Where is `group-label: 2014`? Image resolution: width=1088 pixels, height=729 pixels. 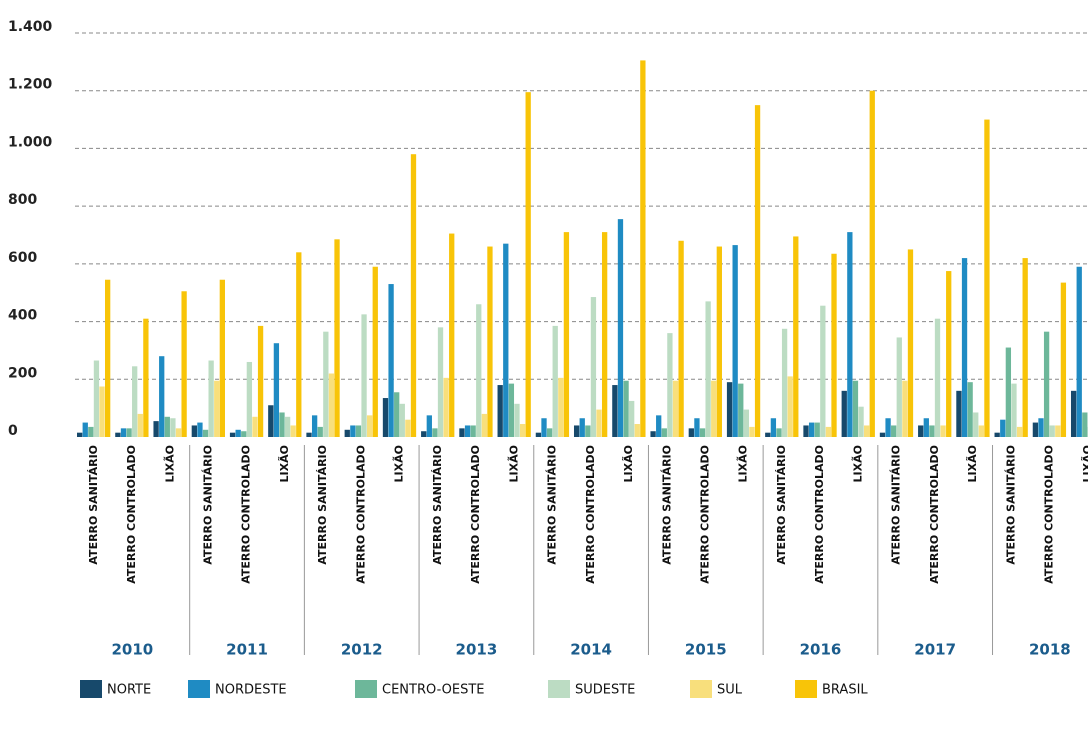 group-label: 2014 is located at coordinates (591, 650).